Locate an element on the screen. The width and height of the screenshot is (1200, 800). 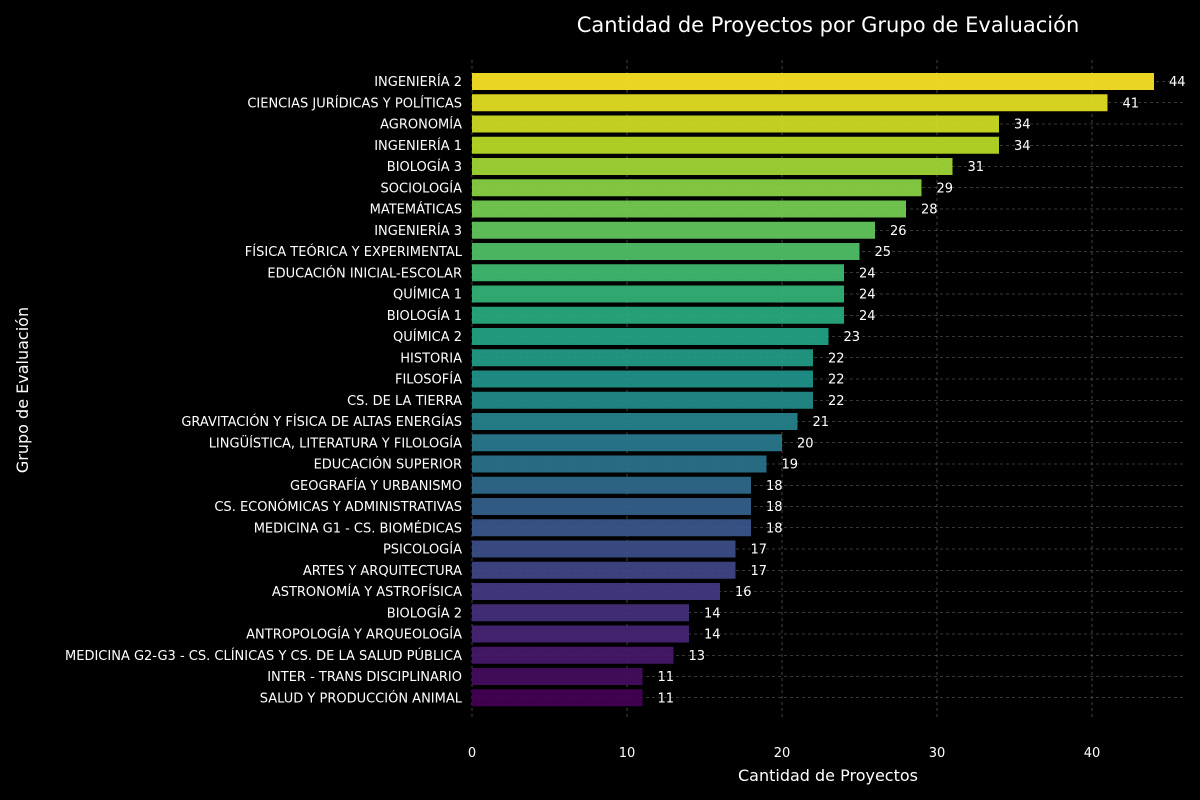
x-tick-label: 0 is located at coordinates (472, 753).